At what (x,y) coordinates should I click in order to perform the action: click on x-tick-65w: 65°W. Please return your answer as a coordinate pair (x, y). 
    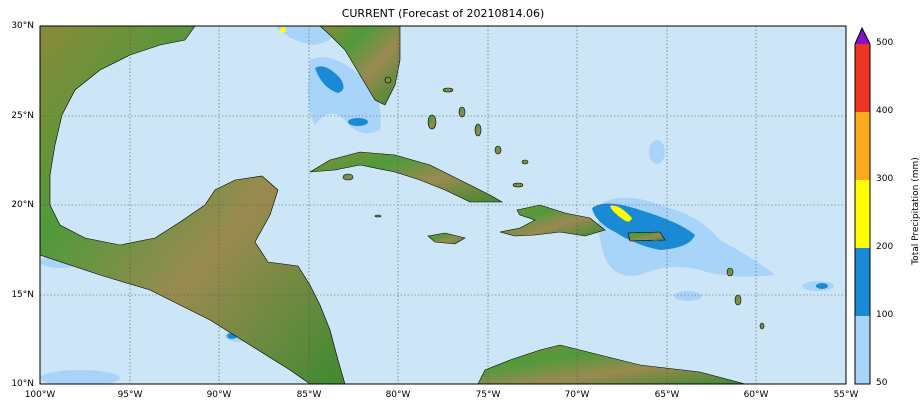
    Looking at the image, I should click on (667, 395).